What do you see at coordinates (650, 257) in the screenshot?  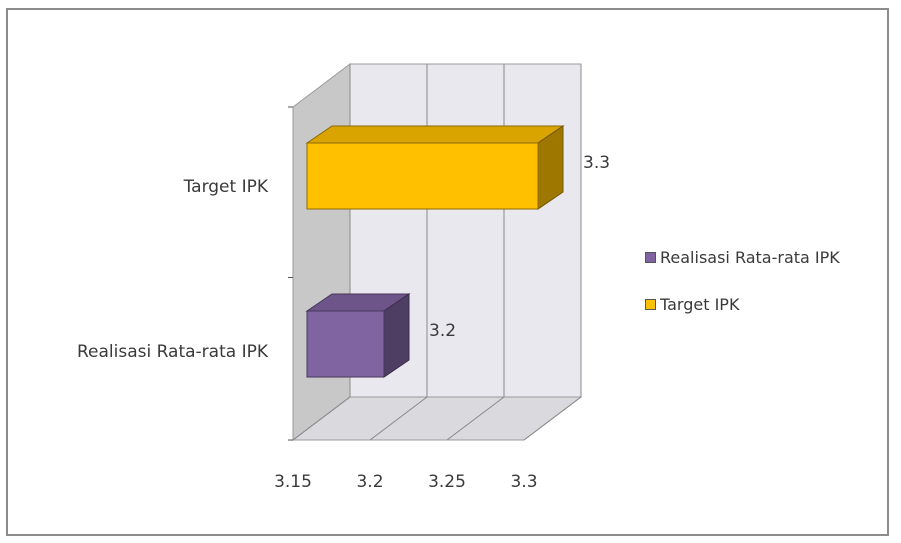 I see `legend-swatch-realisasi` at bounding box center [650, 257].